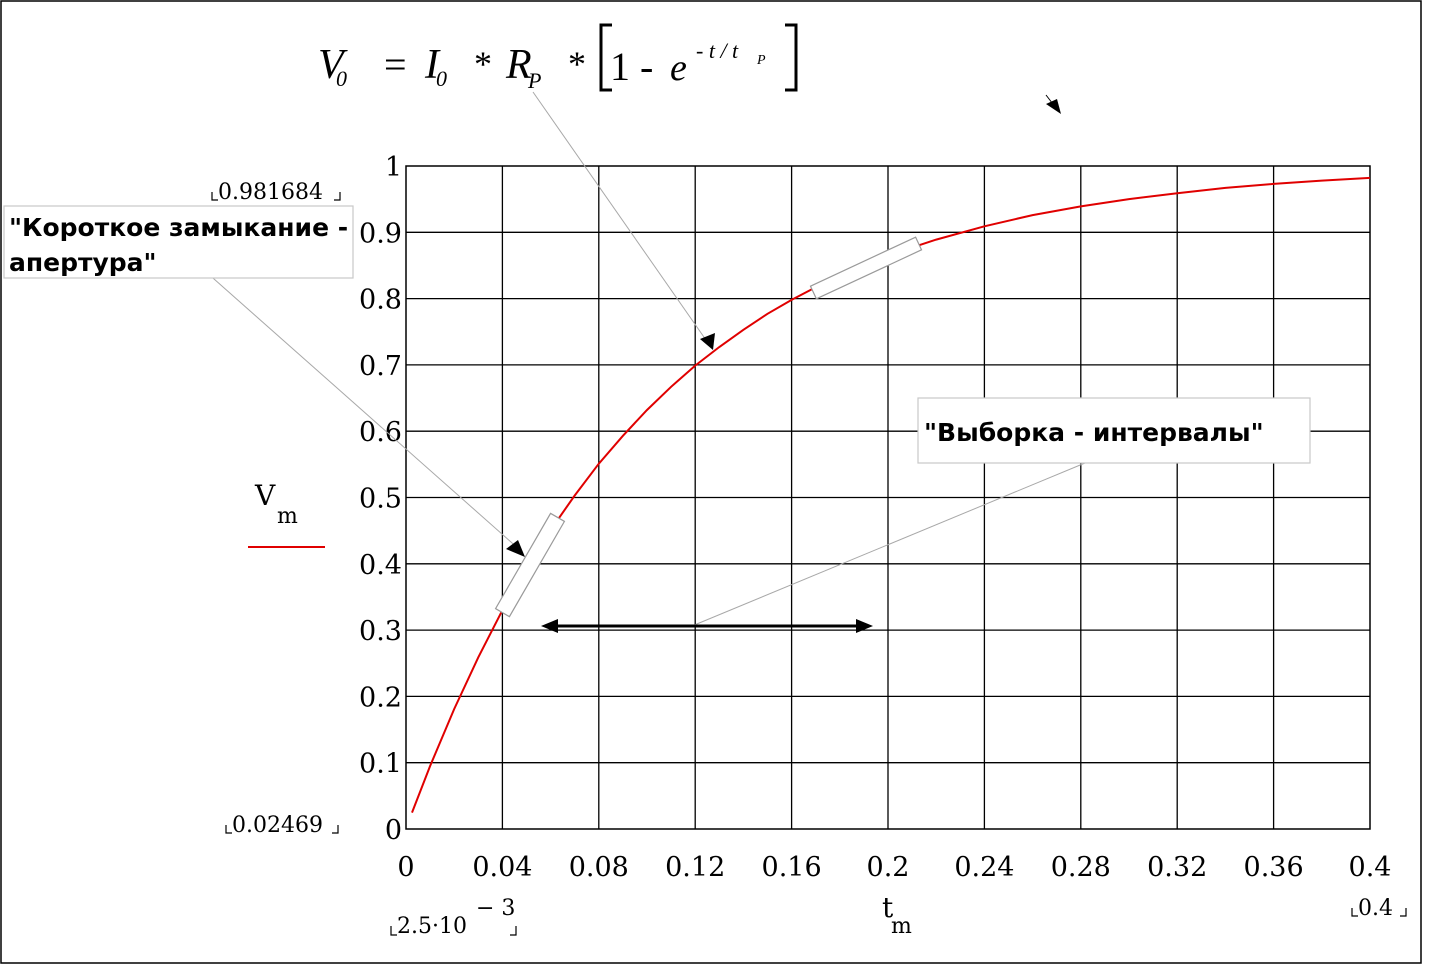 The height and width of the screenshot is (965, 1452). What do you see at coordinates (380, 300) in the screenshot?
I see `y-tick-label: 0.8` at bounding box center [380, 300].